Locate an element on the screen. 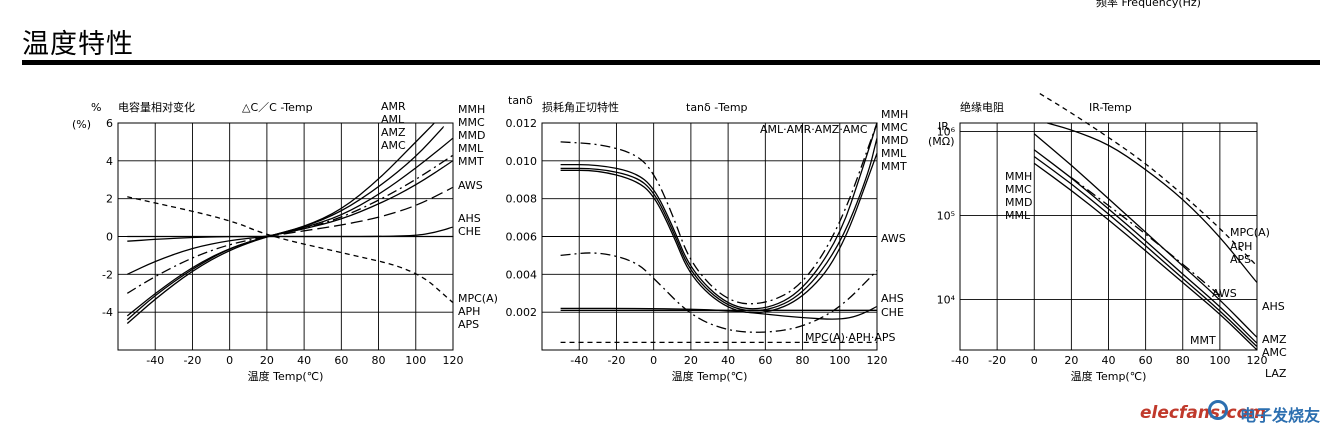 The height and width of the screenshot is (435, 1339). y-axis-unit: (%) is located at coordinates (81, 124).